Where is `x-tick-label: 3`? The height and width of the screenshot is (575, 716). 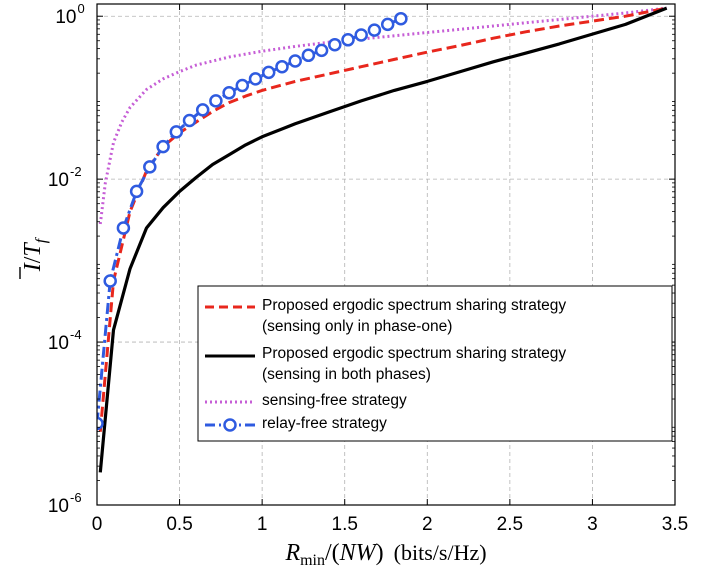
x-tick-label: 3 is located at coordinates (592, 524).